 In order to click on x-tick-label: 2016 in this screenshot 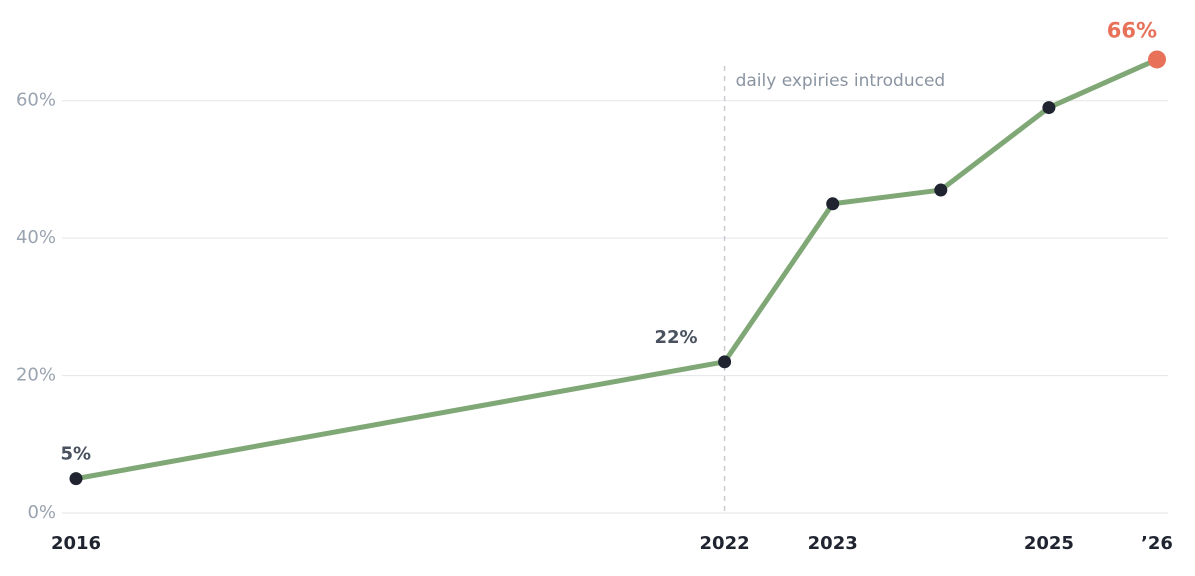, I will do `click(76, 543)`.